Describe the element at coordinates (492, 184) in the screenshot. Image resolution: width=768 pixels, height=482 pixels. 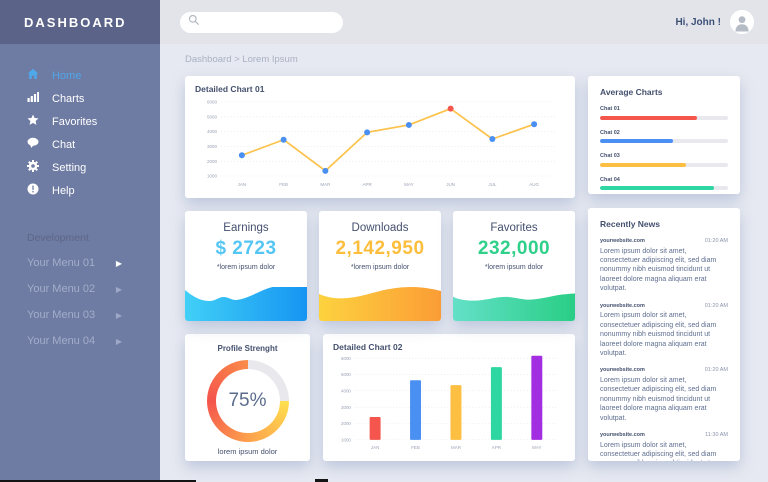
I see `svg-text: JUL` at that location.